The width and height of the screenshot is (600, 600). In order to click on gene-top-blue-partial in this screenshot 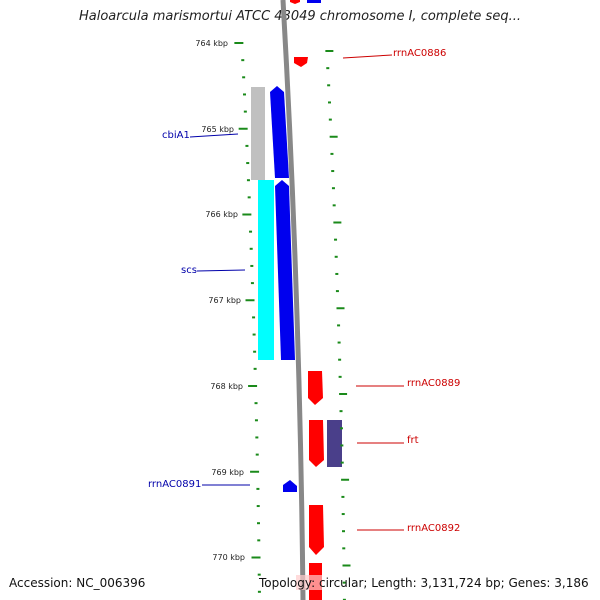, I will do `click(314, 1)`.